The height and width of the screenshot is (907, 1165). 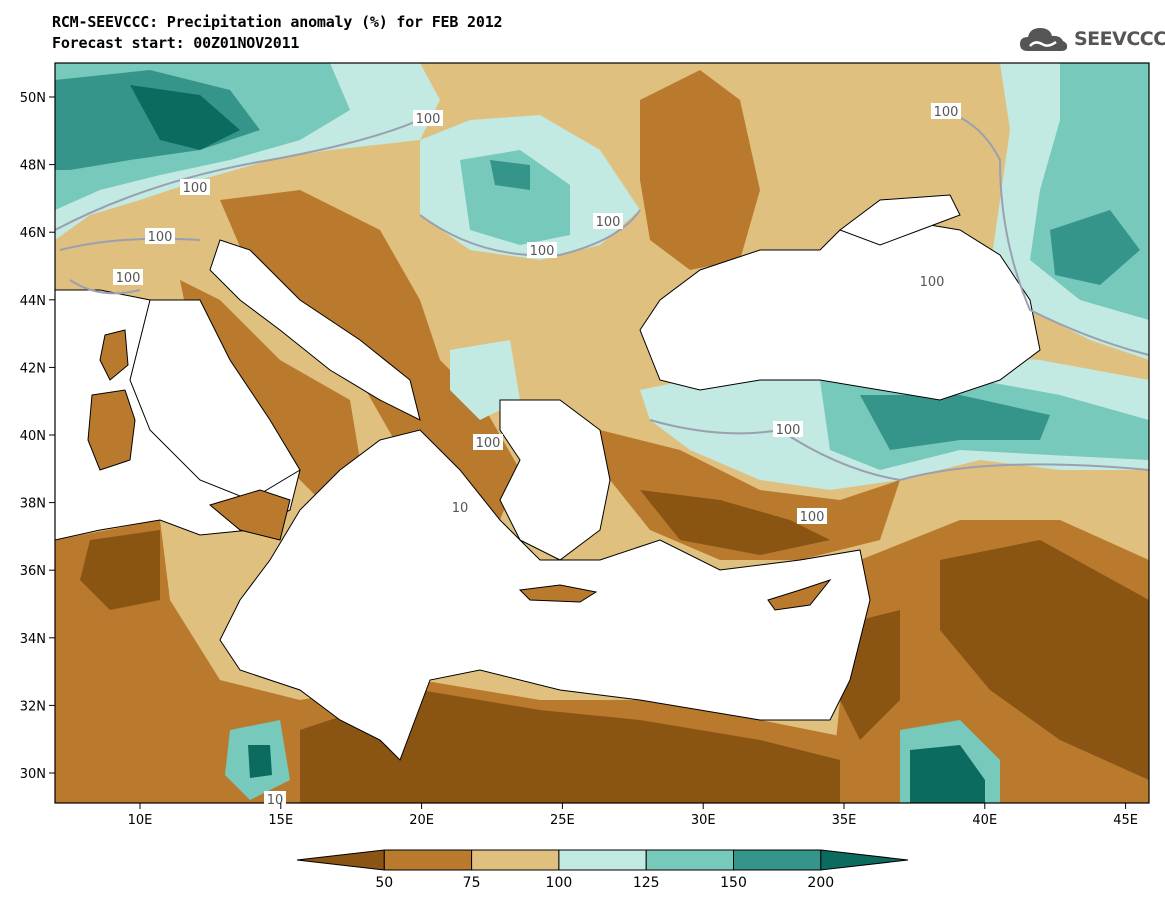 I want to click on lat-tick-label: 32N, so click(x=33, y=706).